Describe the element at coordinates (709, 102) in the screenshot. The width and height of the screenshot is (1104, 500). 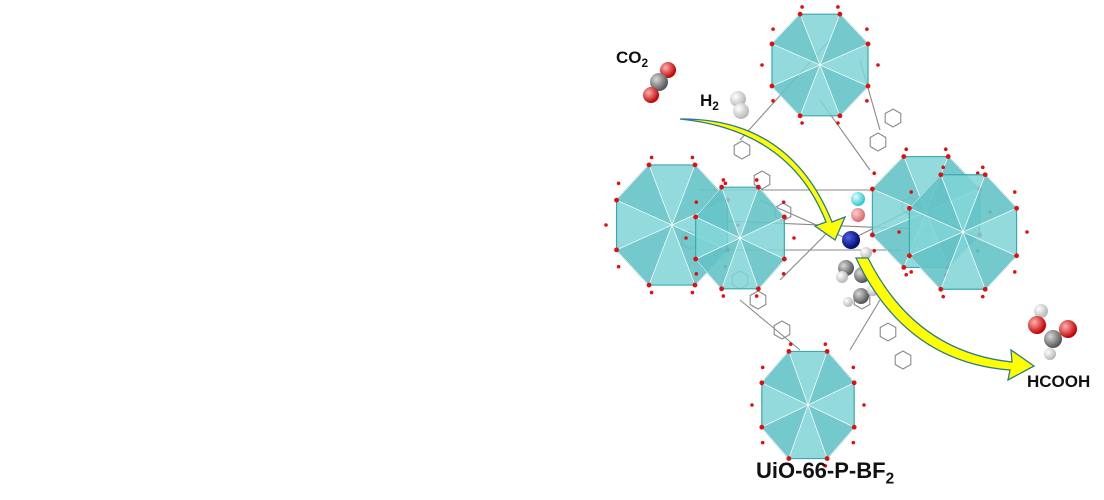
I see `h2-label: H2` at that location.